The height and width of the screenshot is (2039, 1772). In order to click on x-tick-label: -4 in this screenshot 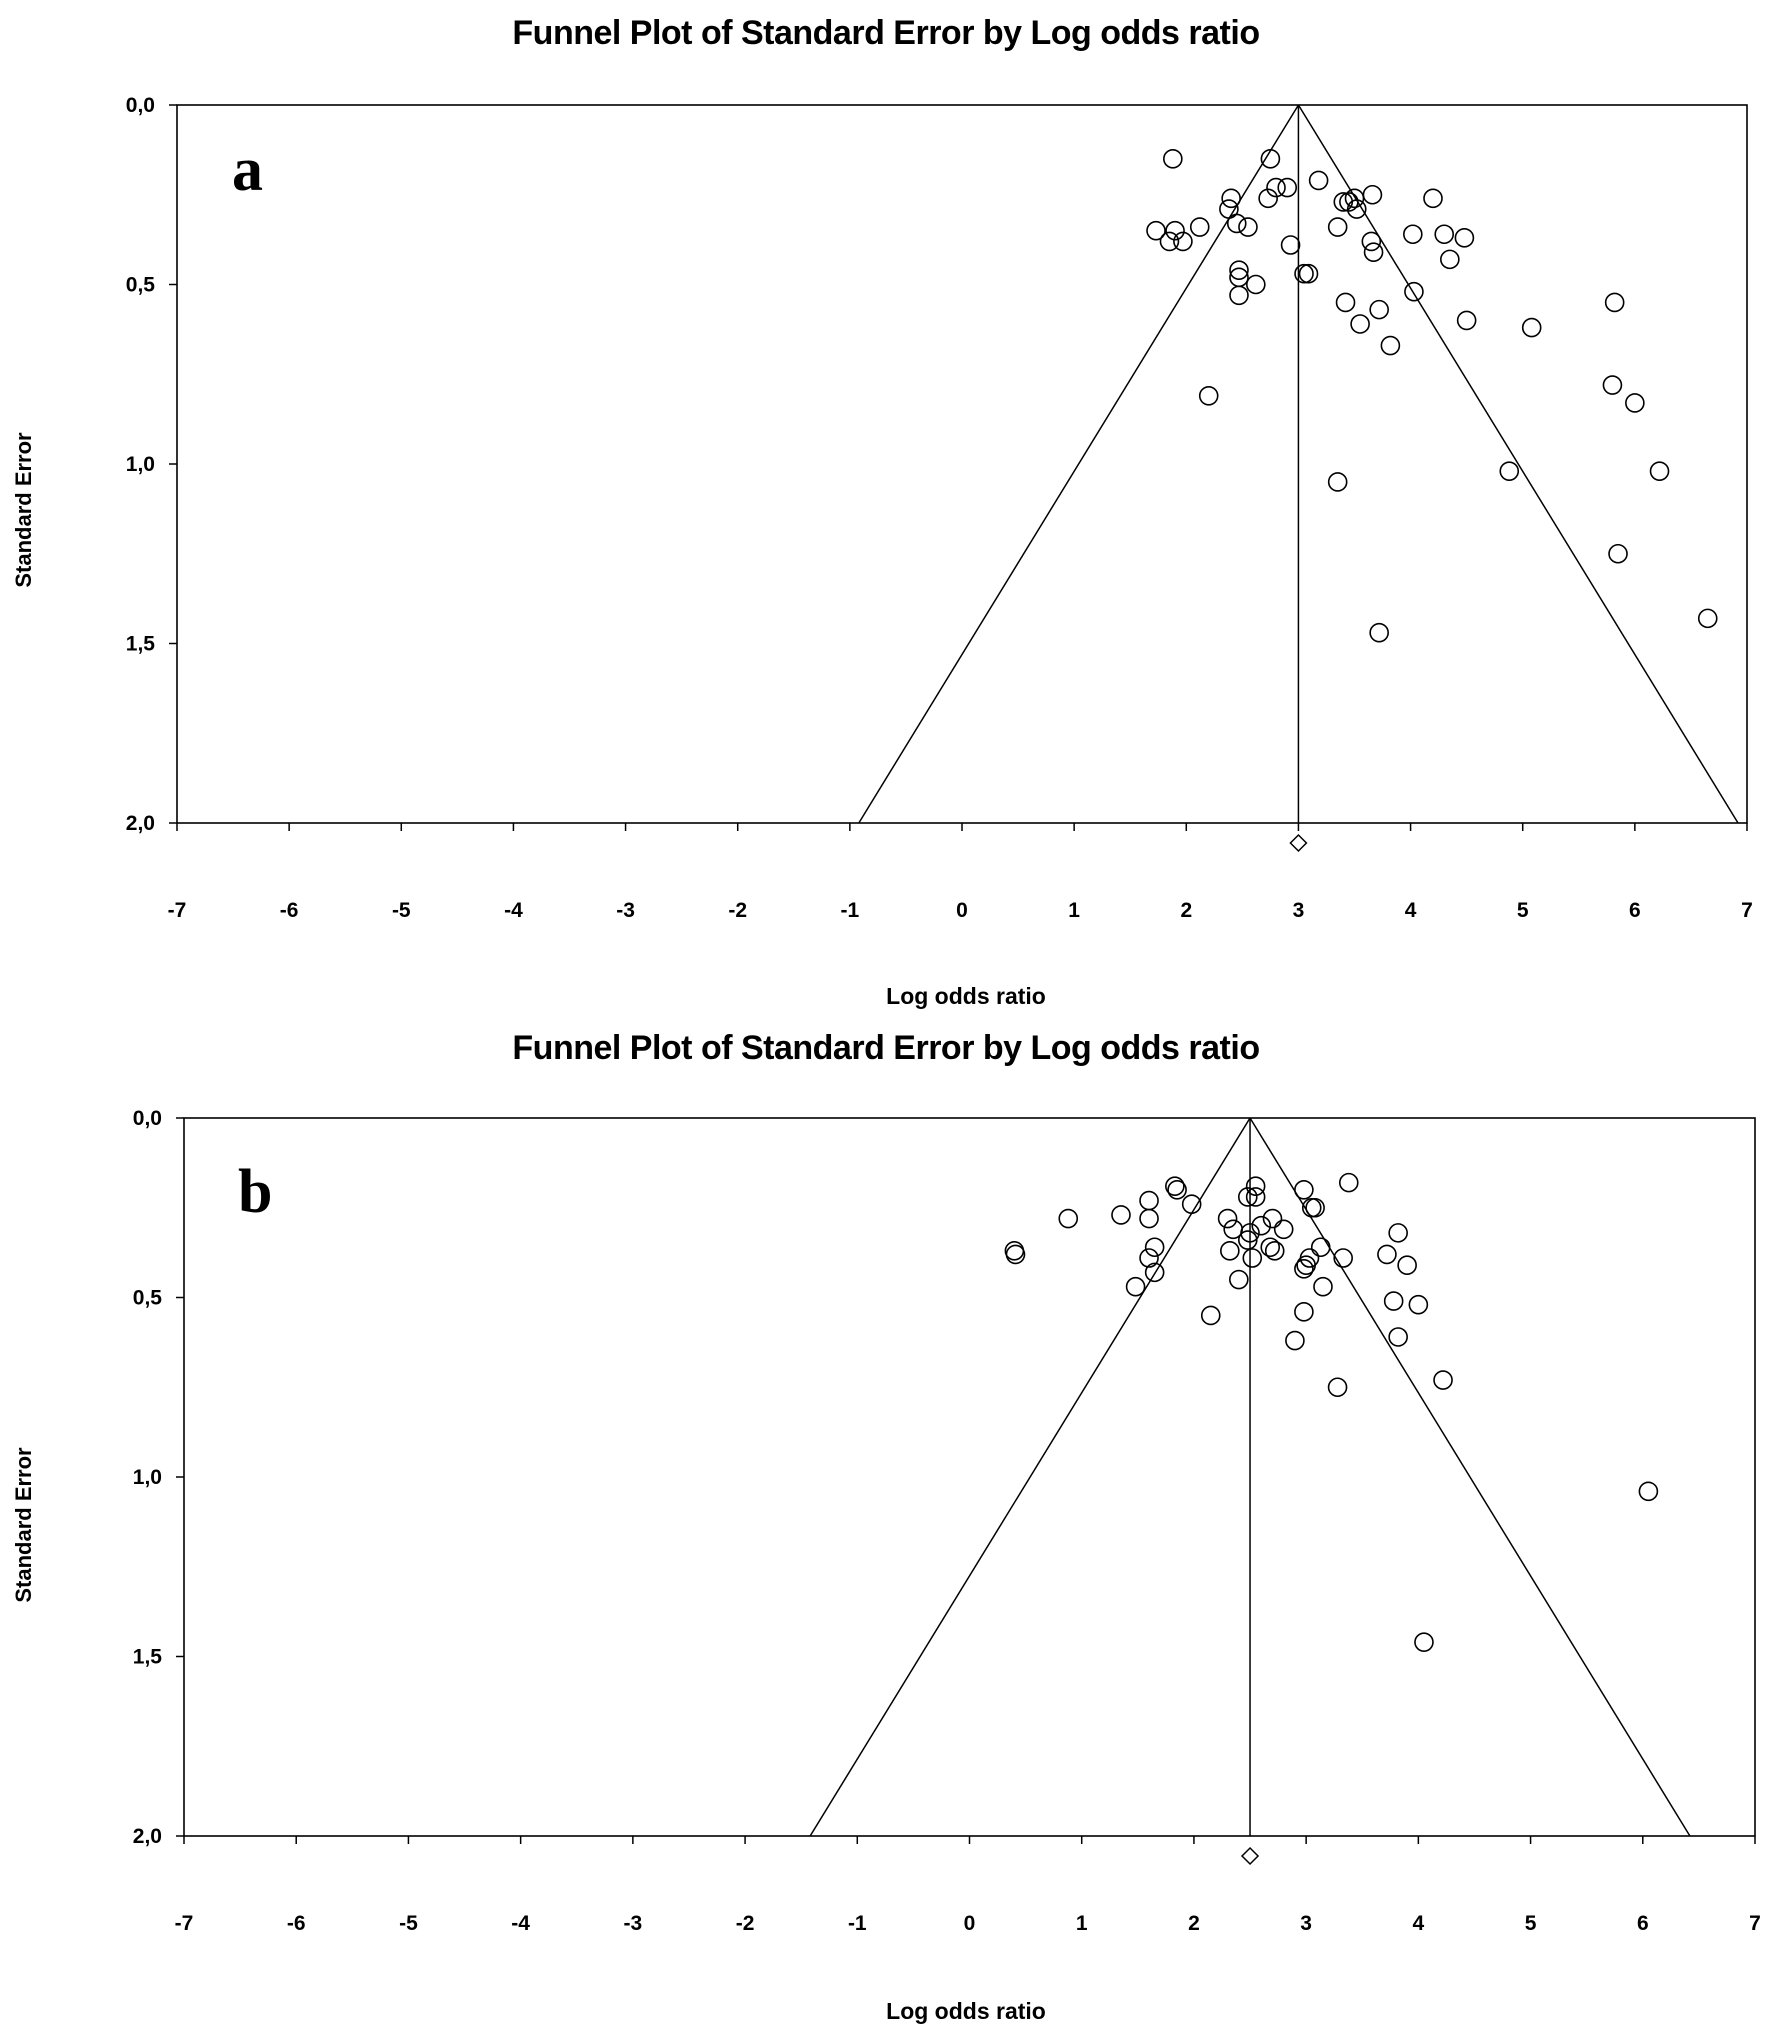, I will do `click(520, 1923)`.